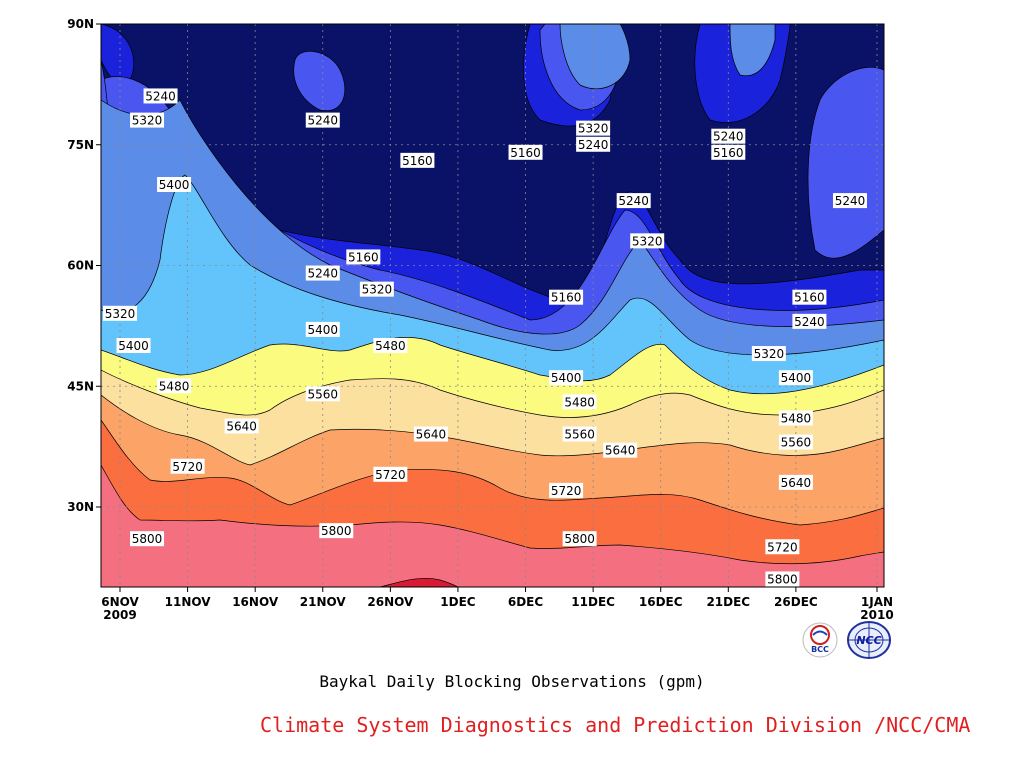 This screenshot has height=768, width=1024. Describe the element at coordinates (120, 602) in the screenshot. I see `x-tick-label: 6NOV` at that location.